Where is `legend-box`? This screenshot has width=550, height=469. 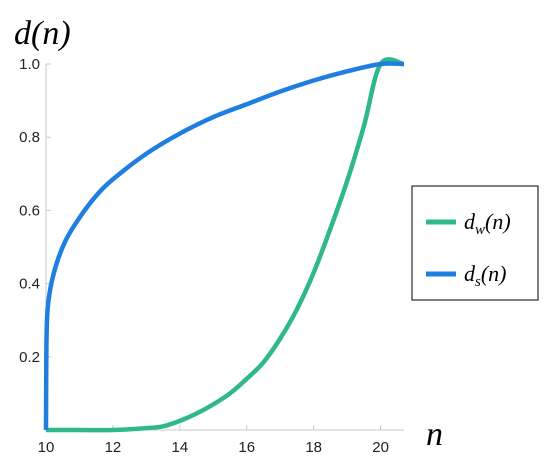
legend-box is located at coordinates (475, 243).